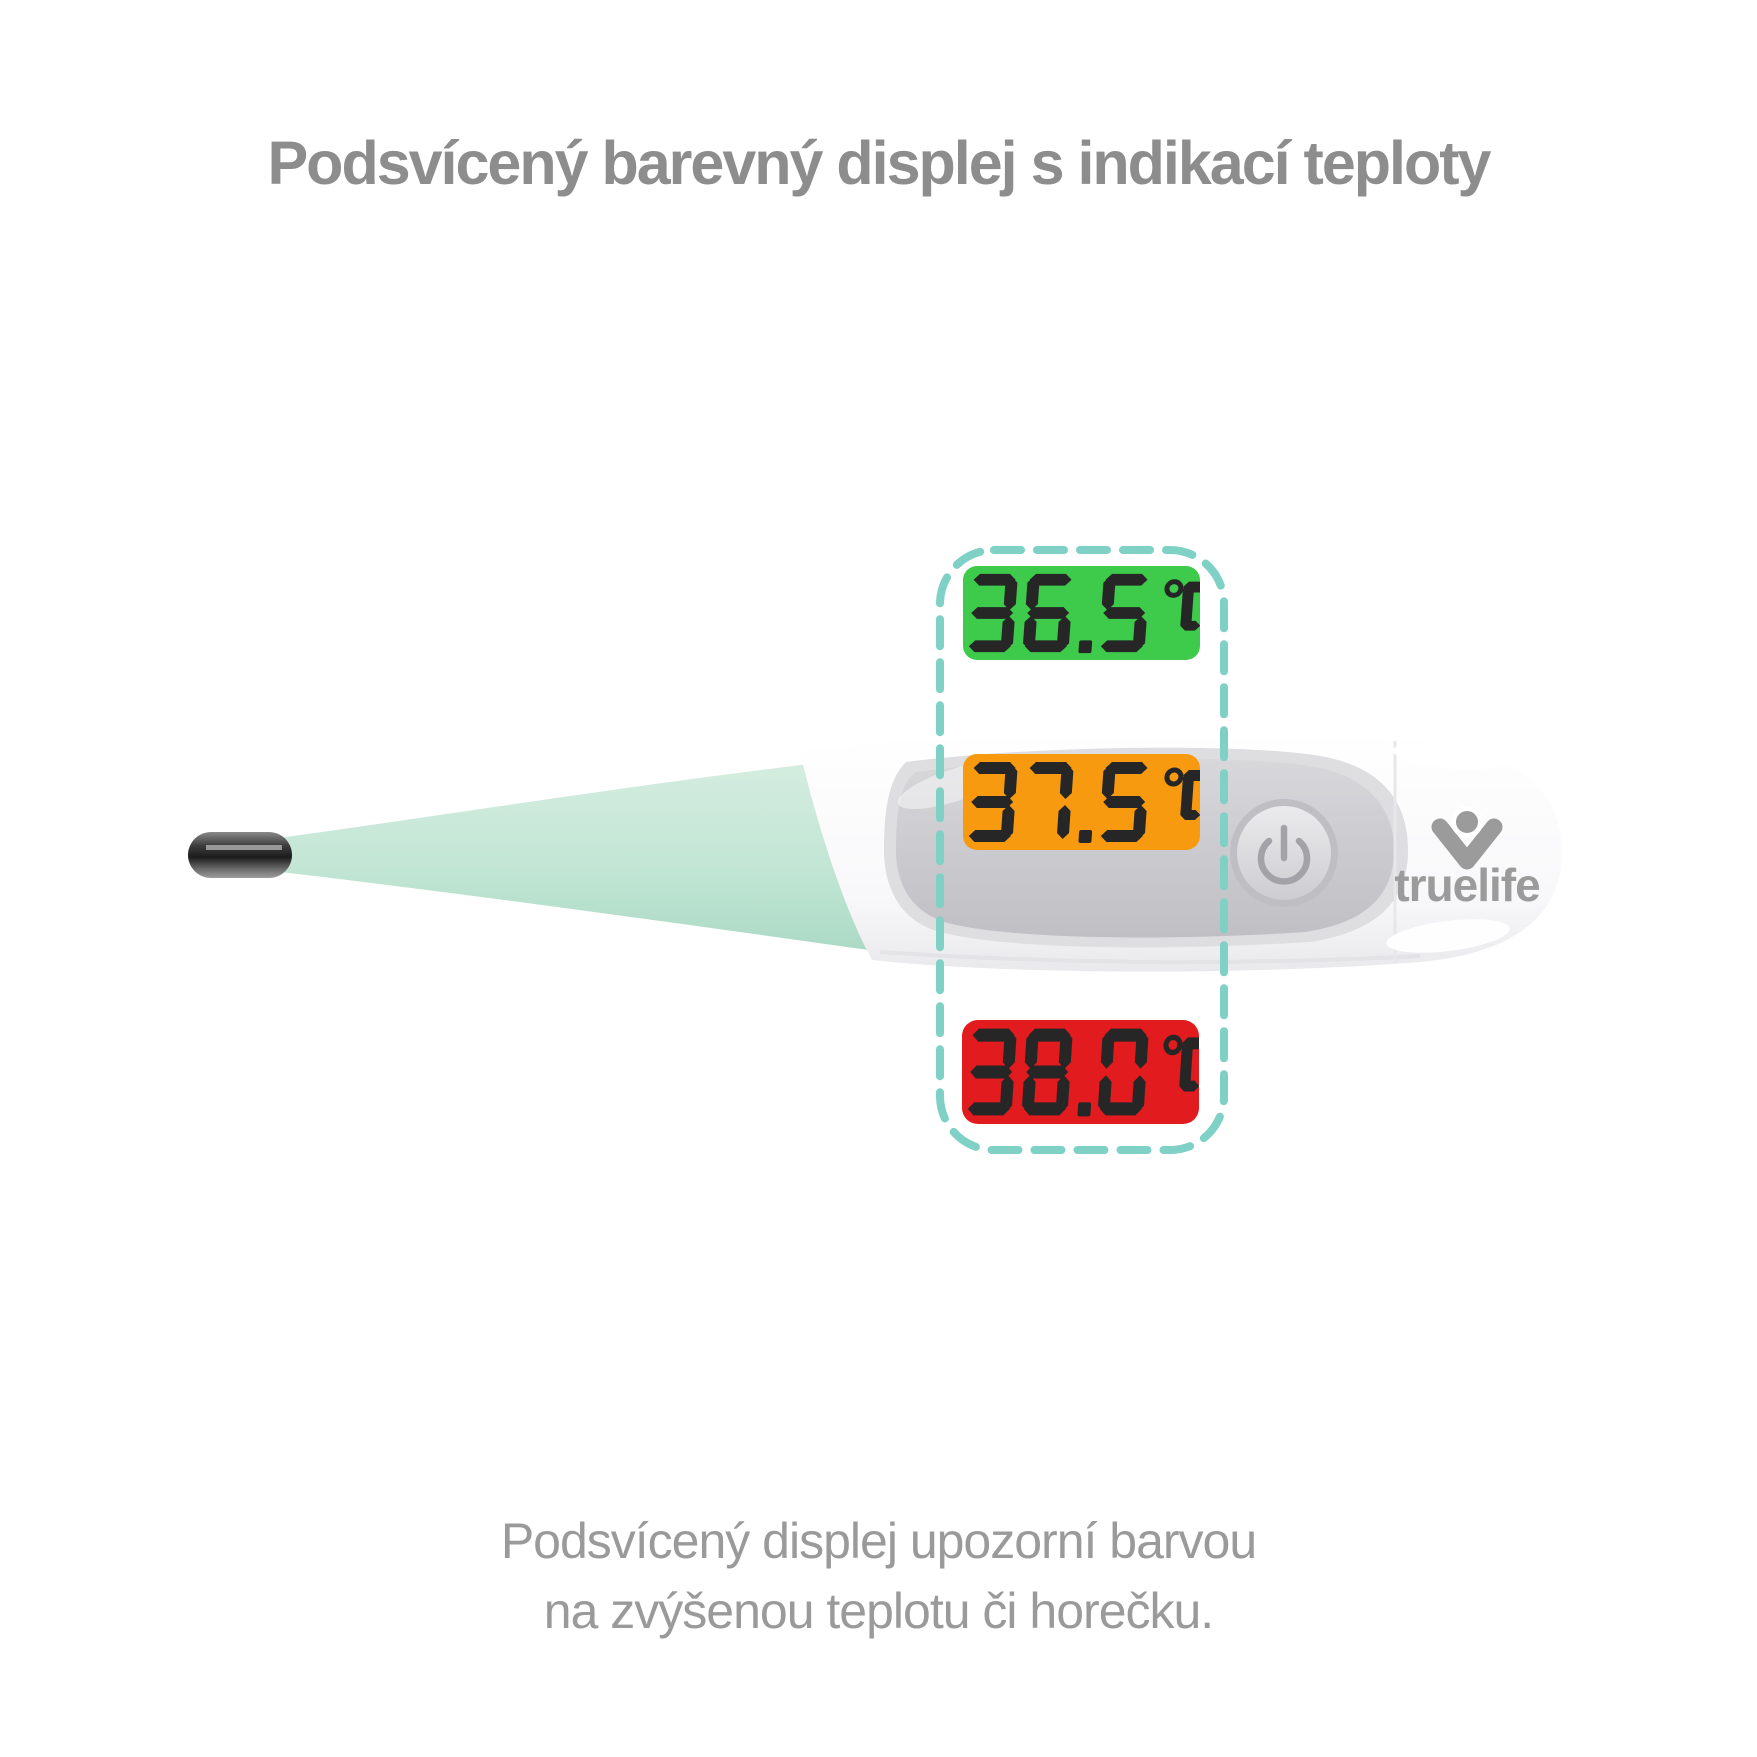  I want to click on power-icon, so click(1284, 854).